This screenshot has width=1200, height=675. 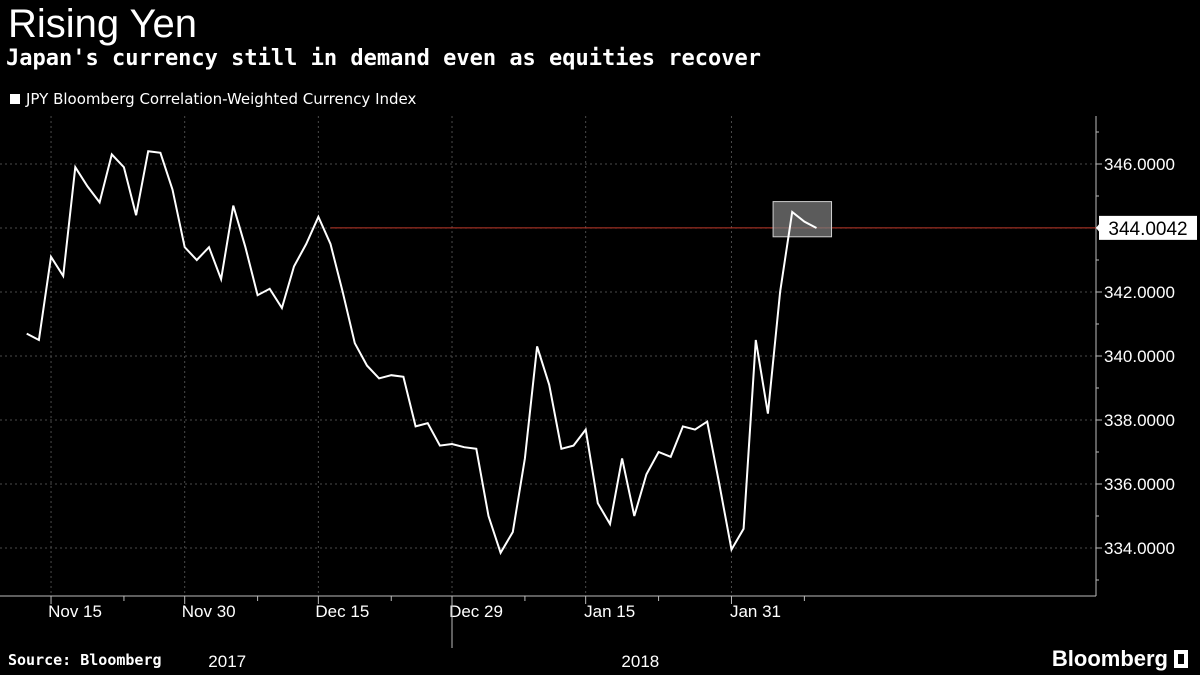 I want to click on x-tick-label: Dec 29, so click(x=476, y=611).